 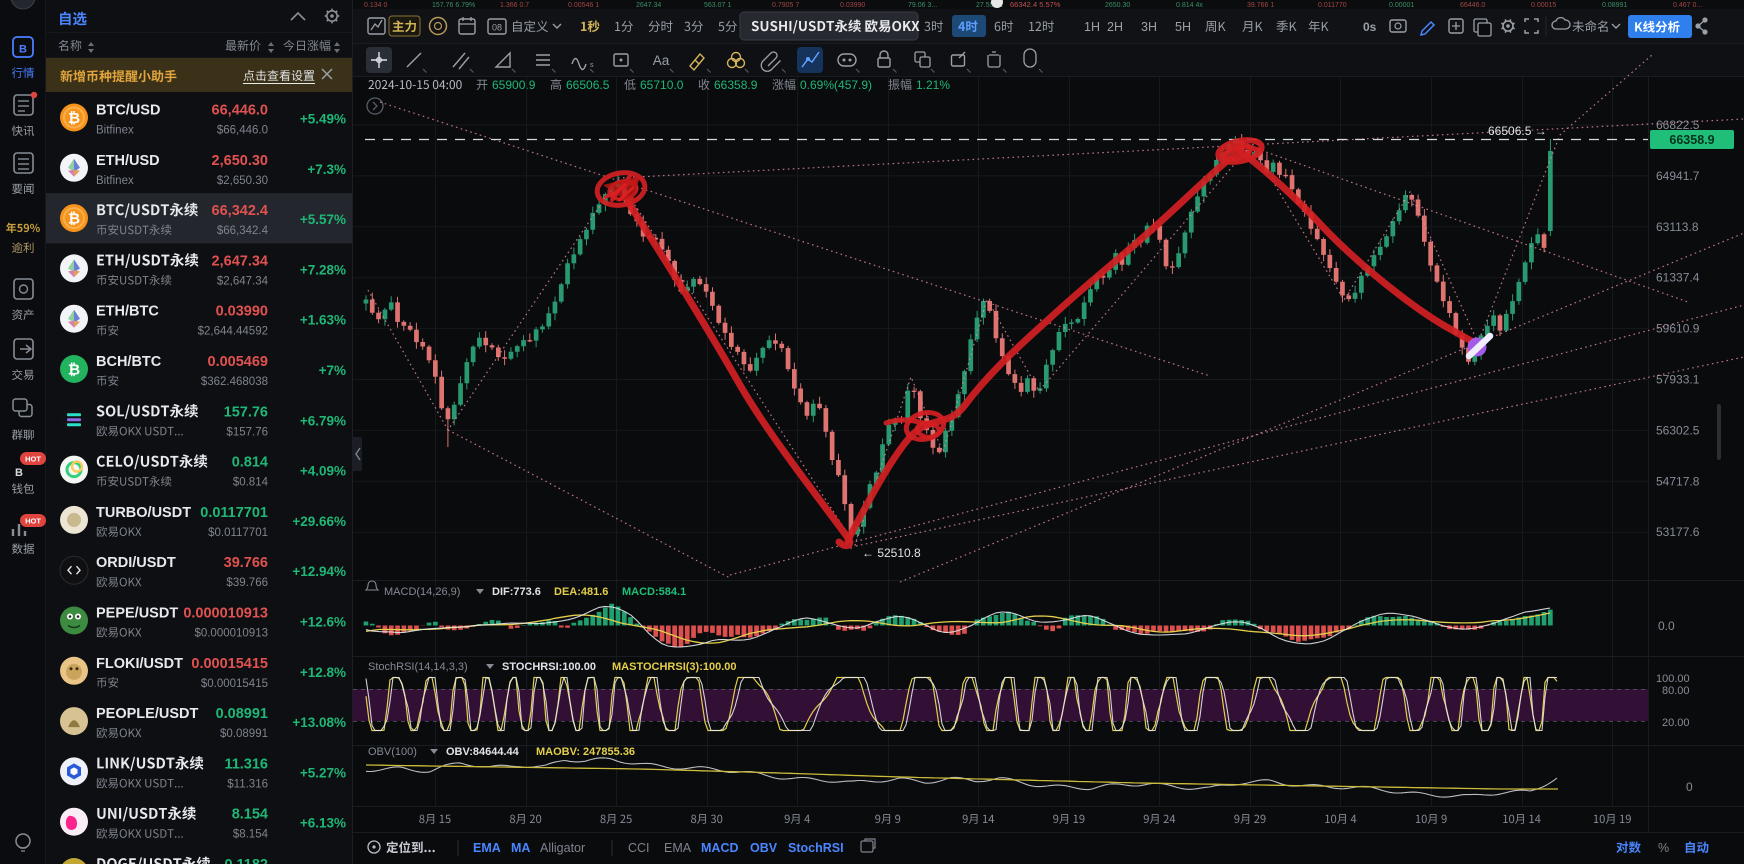 What do you see at coordinates (1678, 380) in the screenshot?
I see `svg-text: 57933.1` at bounding box center [1678, 380].